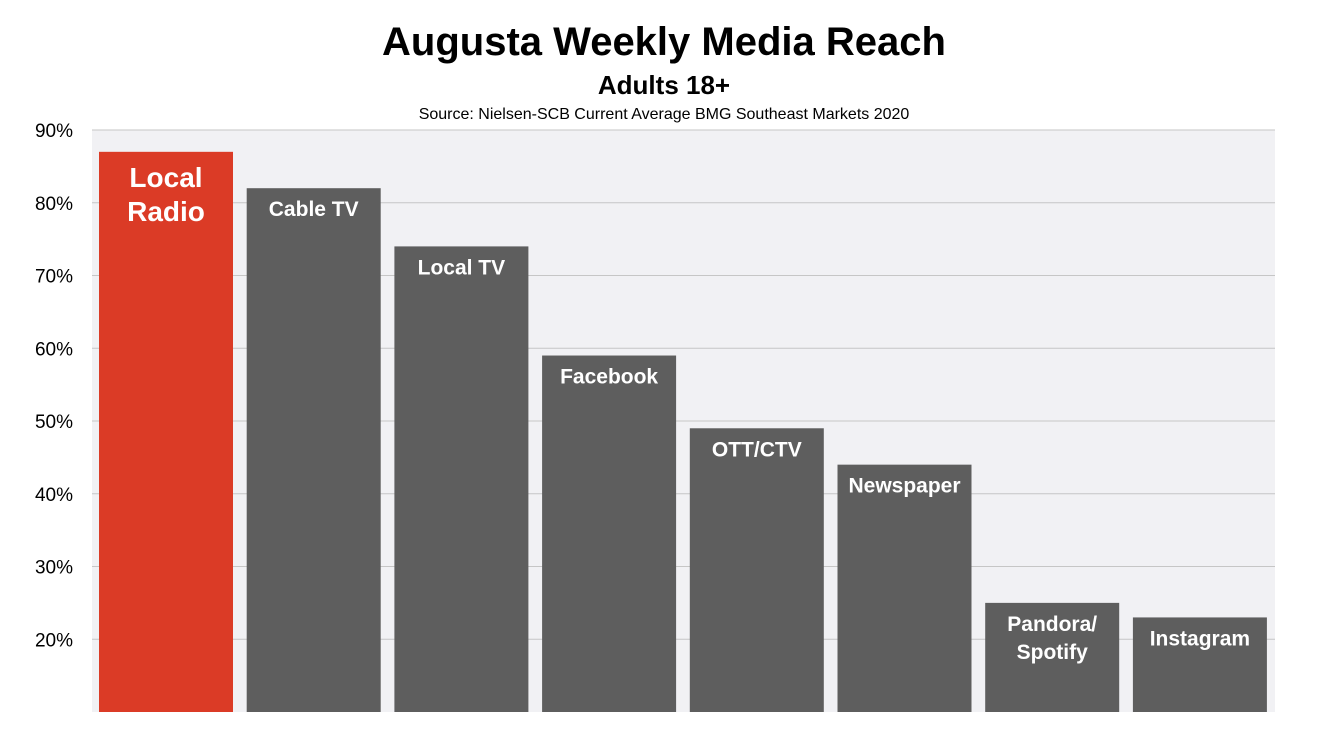  I want to click on bar-label-line: Facebook, so click(609, 377).